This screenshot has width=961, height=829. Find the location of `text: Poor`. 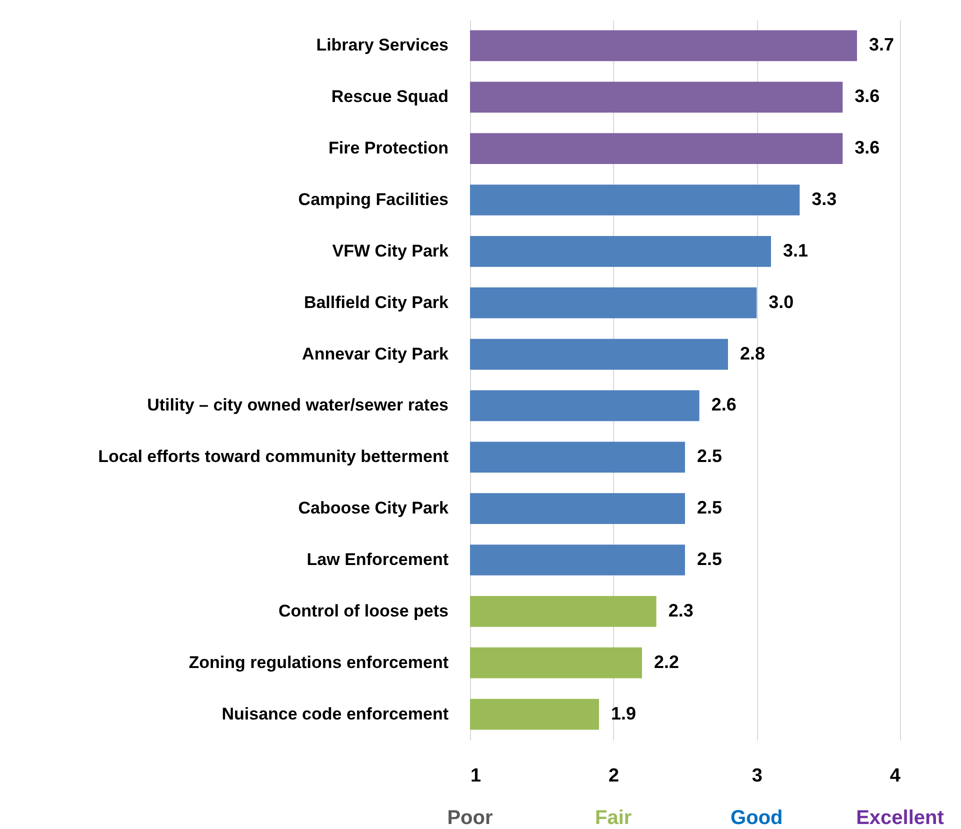

text: Poor is located at coordinates (470, 818).